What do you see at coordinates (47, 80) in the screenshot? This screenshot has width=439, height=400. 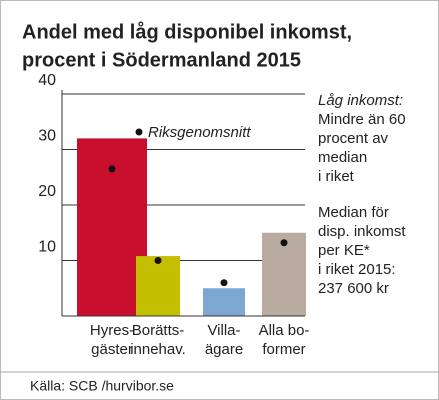 I see `y-tick-label: 40` at bounding box center [47, 80].